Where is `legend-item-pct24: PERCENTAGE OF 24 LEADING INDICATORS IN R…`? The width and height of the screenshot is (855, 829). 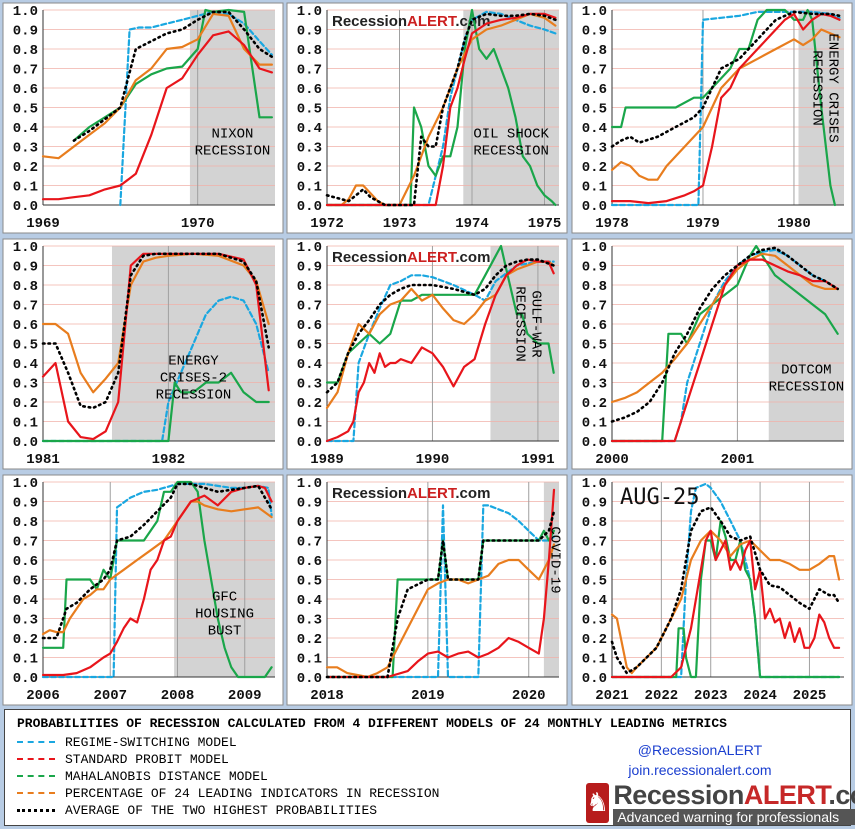 legend-item-pct24: PERCENTAGE OF 24 LEADING INDICATORS IN R… is located at coordinates (228, 793).